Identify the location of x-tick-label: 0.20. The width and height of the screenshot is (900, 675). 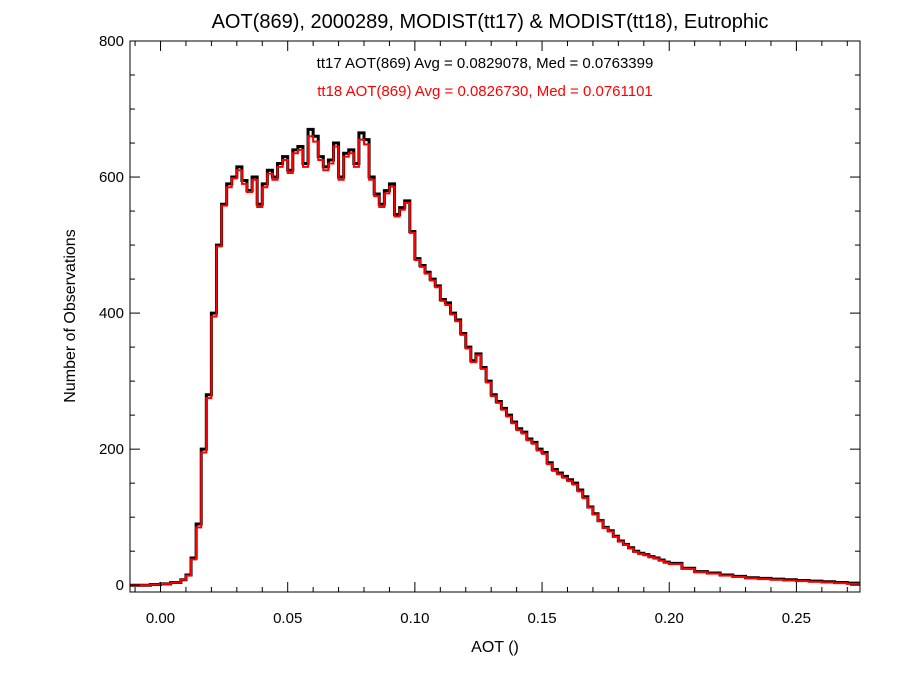
(669, 618).